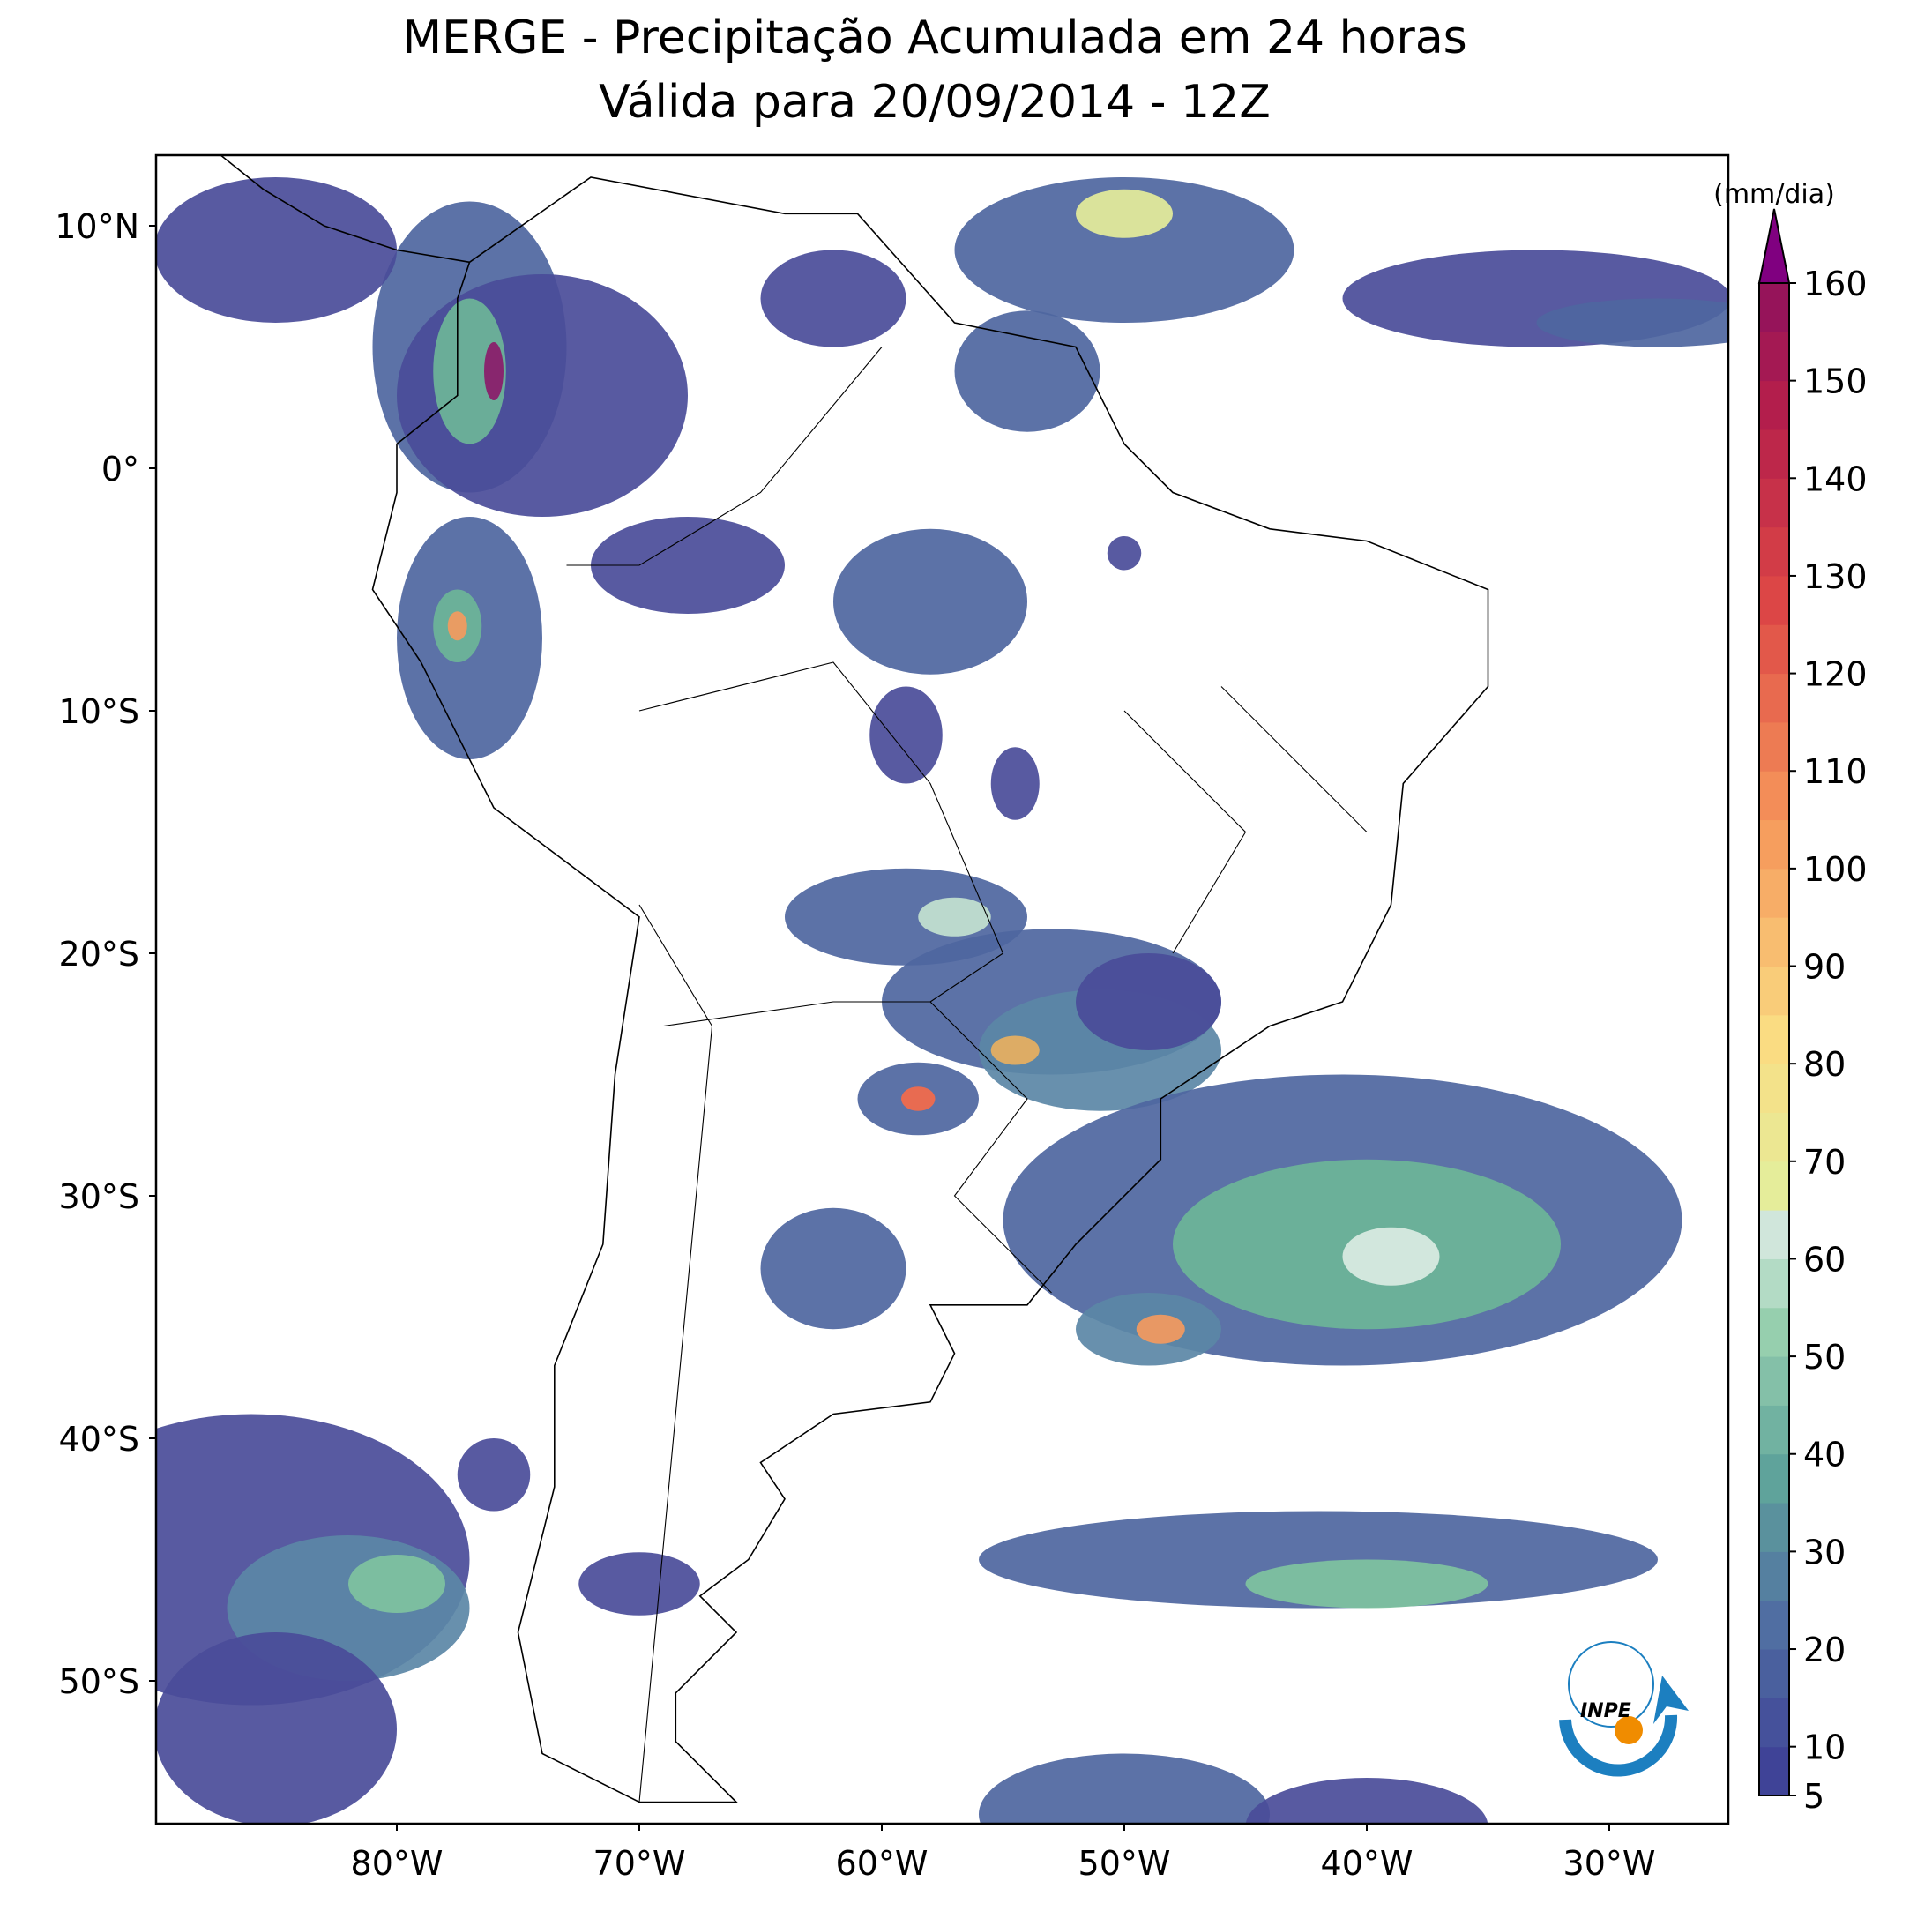 Image resolution: width=1932 pixels, height=1911 pixels. What do you see at coordinates (99, 1197) in the screenshot?
I see `lat-label: 30°S` at bounding box center [99, 1197].